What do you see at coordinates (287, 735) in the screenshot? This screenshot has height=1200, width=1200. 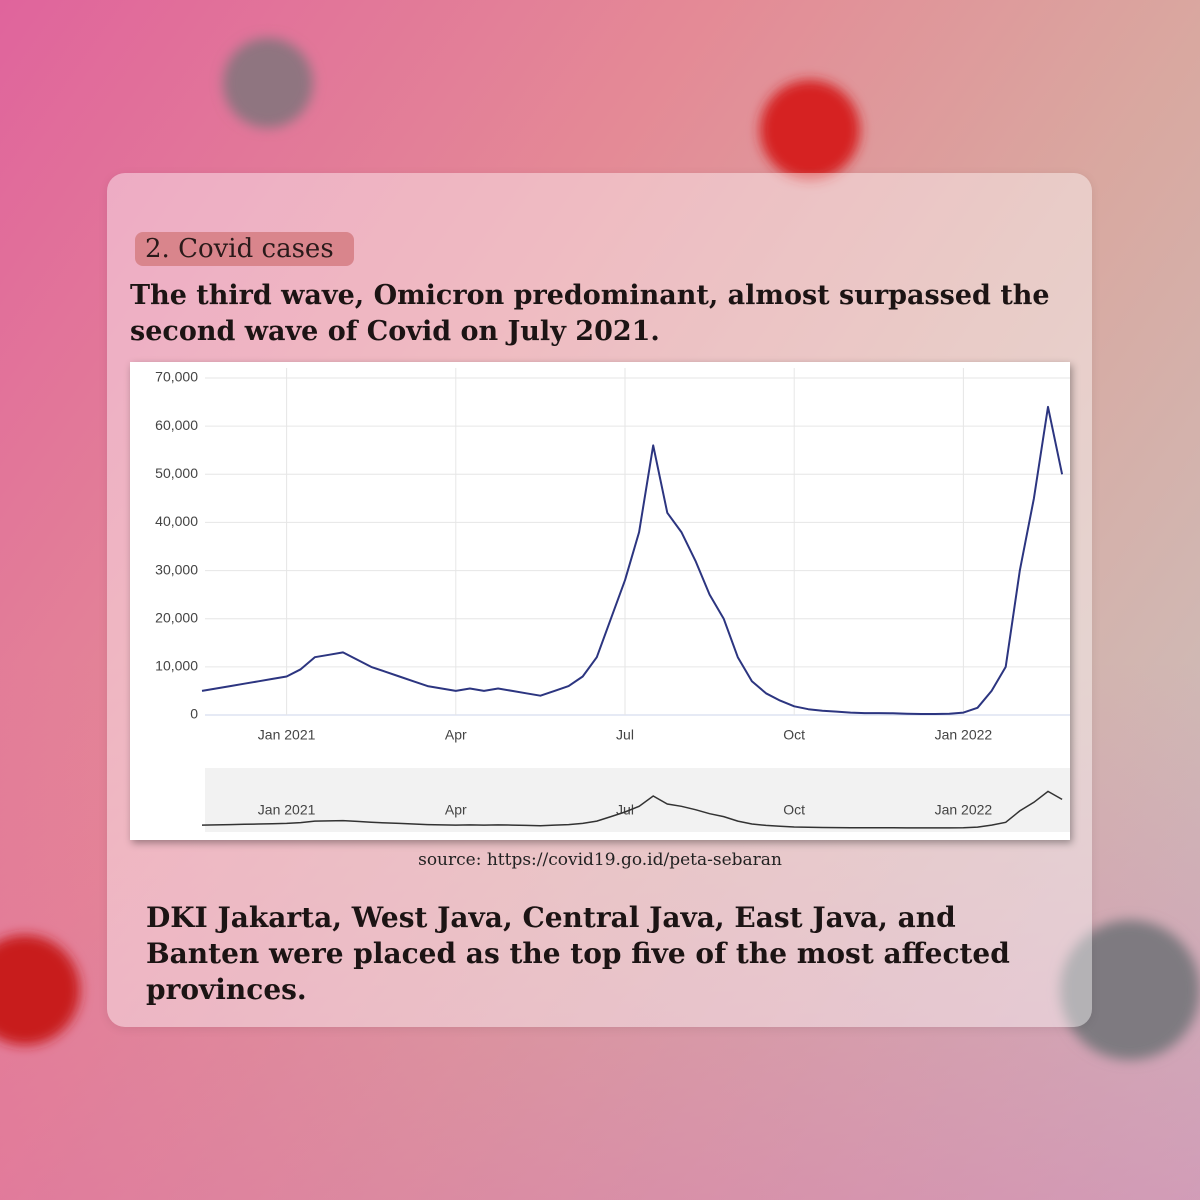 I see `x-tick-label: Jan 2021` at bounding box center [287, 735].